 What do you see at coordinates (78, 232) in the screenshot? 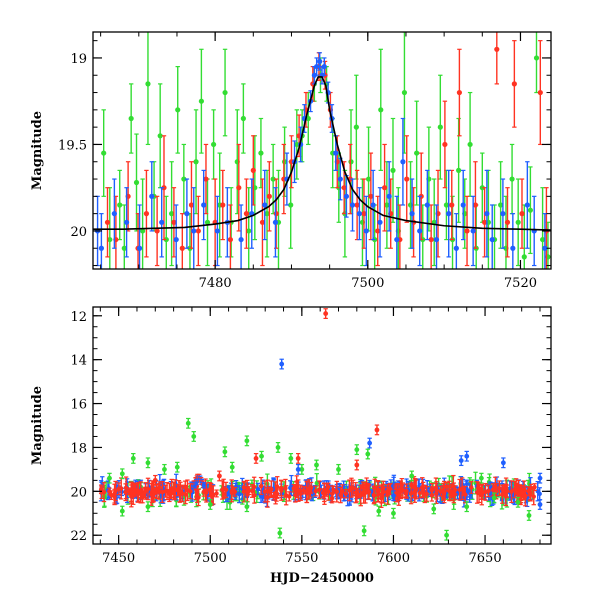
I see `y-tick-label: 20` at bounding box center [78, 232].